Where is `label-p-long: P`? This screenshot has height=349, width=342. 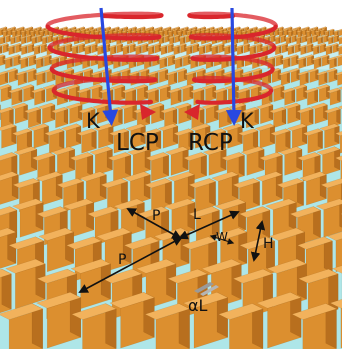 label-p-long: P is located at coordinates (122, 260).